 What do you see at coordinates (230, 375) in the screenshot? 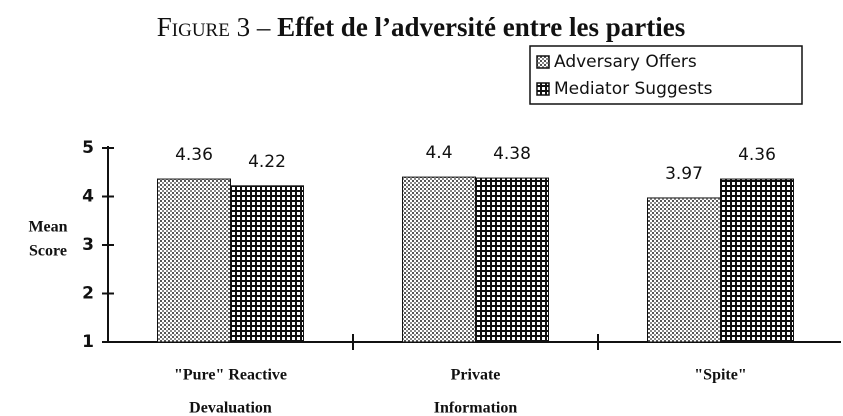
I see `x-tick-label: "Pure" Reactive` at bounding box center [230, 375].